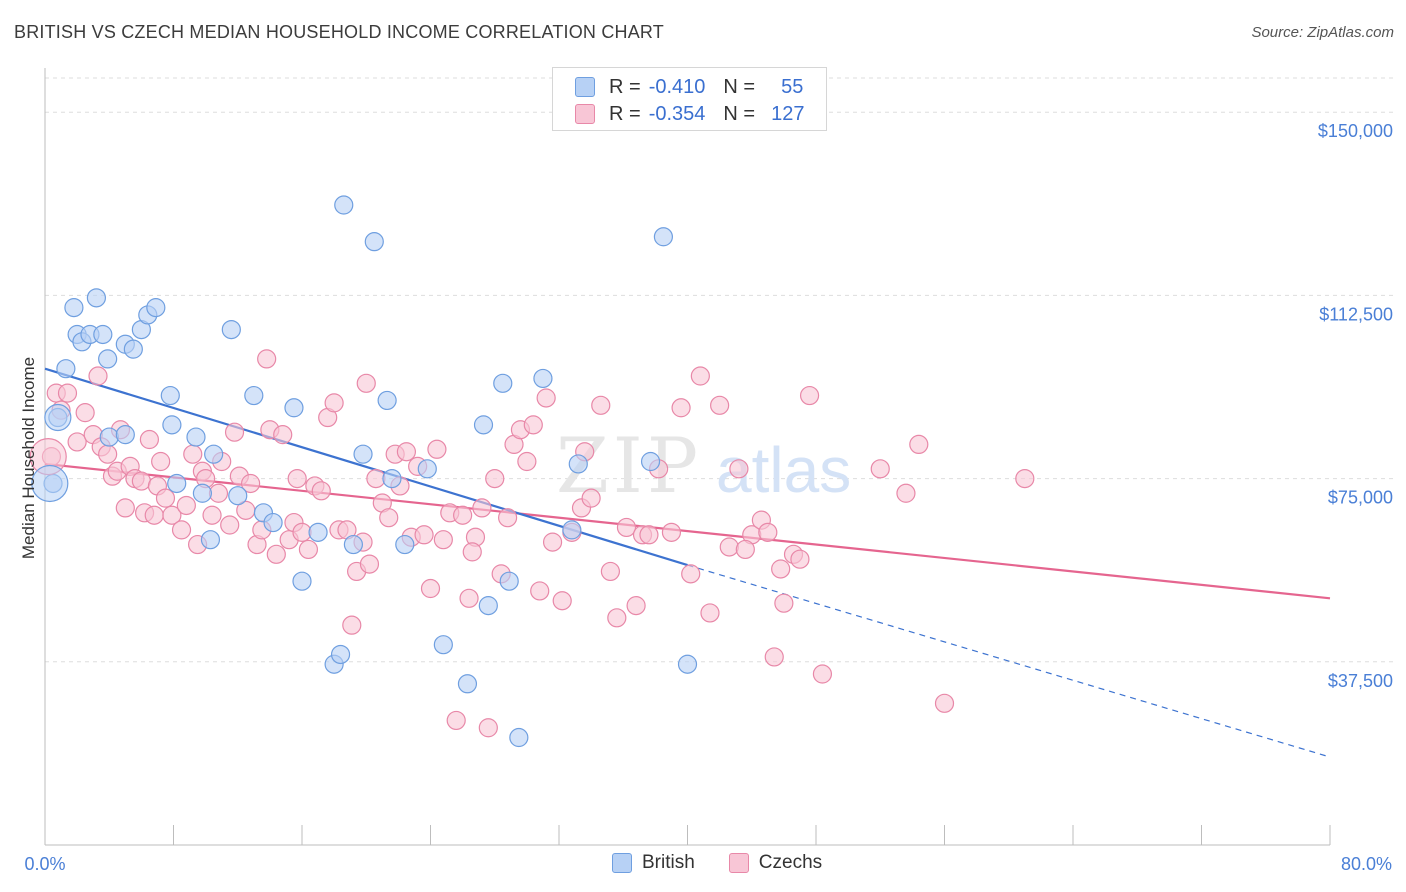 The height and width of the screenshot is (892, 1406). What do you see at coordinates (1360, 498) in the screenshot?
I see `y-tick-label: $75,000` at bounding box center [1360, 498].